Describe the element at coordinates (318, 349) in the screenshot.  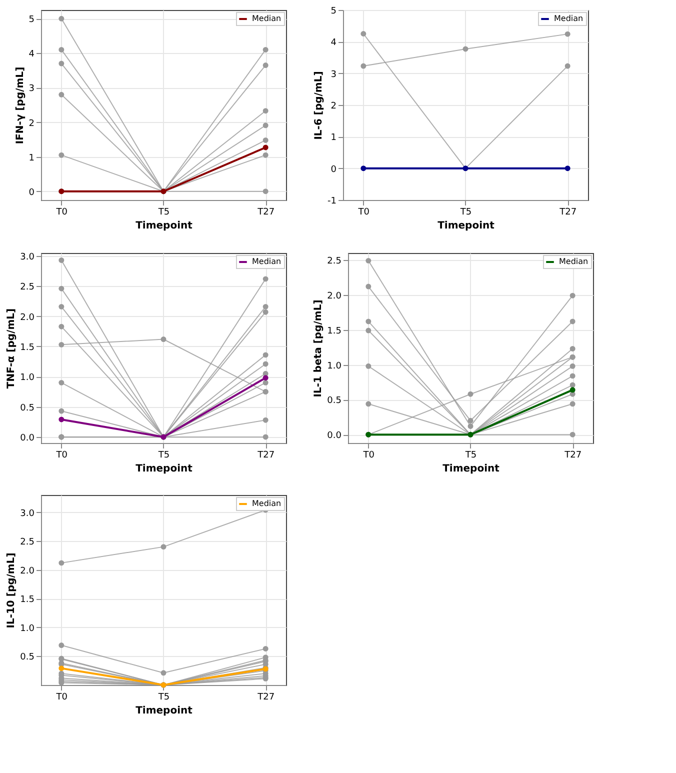
I see `y-axis-title: IL-1 beta [pg/mL]` at that location.